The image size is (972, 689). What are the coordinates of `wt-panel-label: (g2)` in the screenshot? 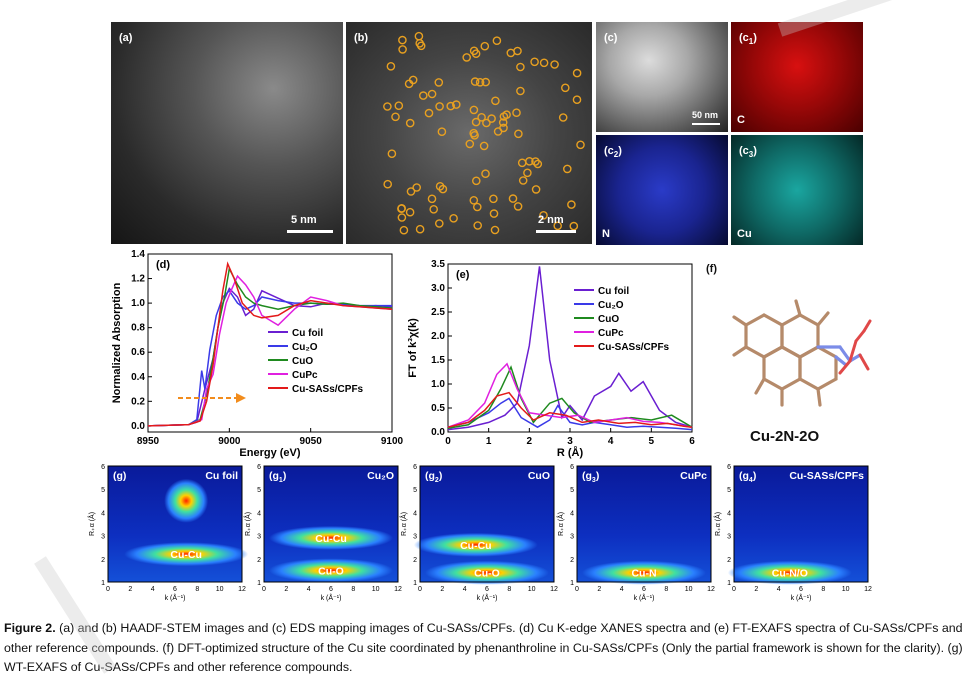 It's located at (433, 477).